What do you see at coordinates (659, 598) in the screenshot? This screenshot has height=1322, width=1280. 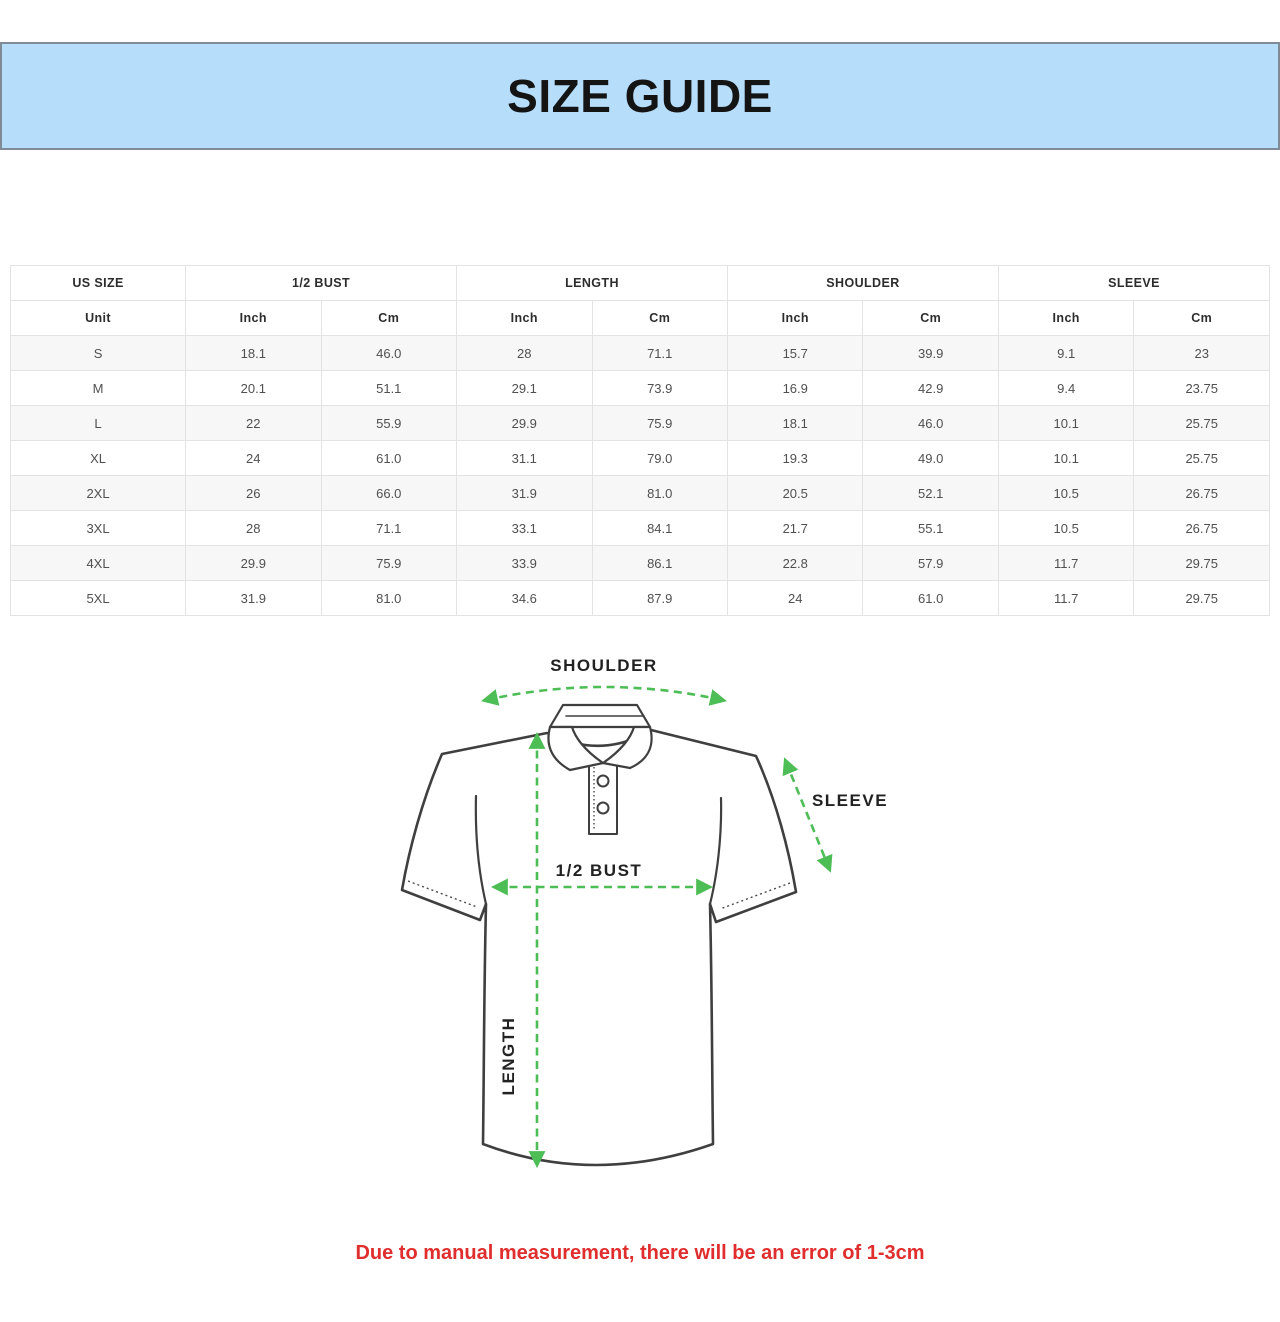 I see `value-cell: 87.9` at bounding box center [659, 598].